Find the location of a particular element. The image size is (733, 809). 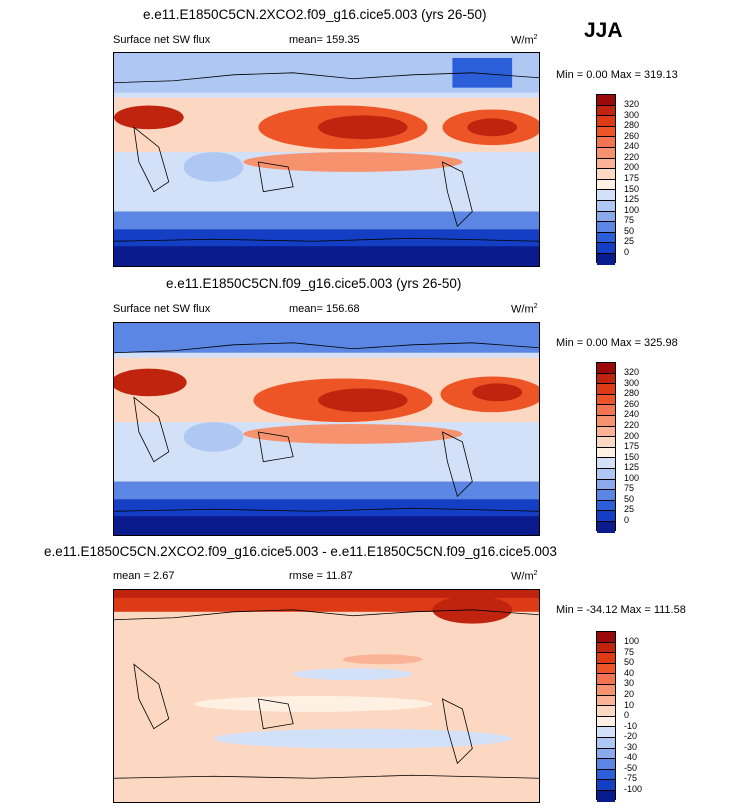

panel1-minmax: Min = 0.00 Max = 319.13 is located at coordinates (617, 75).